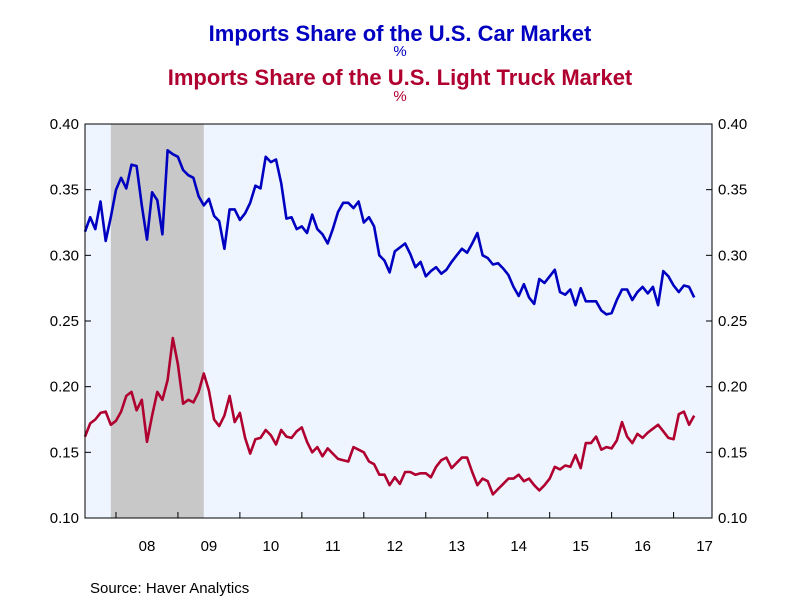 The image size is (800, 605). What do you see at coordinates (64, 387) in the screenshot?
I see `y-tick-label-left: 0.20` at bounding box center [64, 387].